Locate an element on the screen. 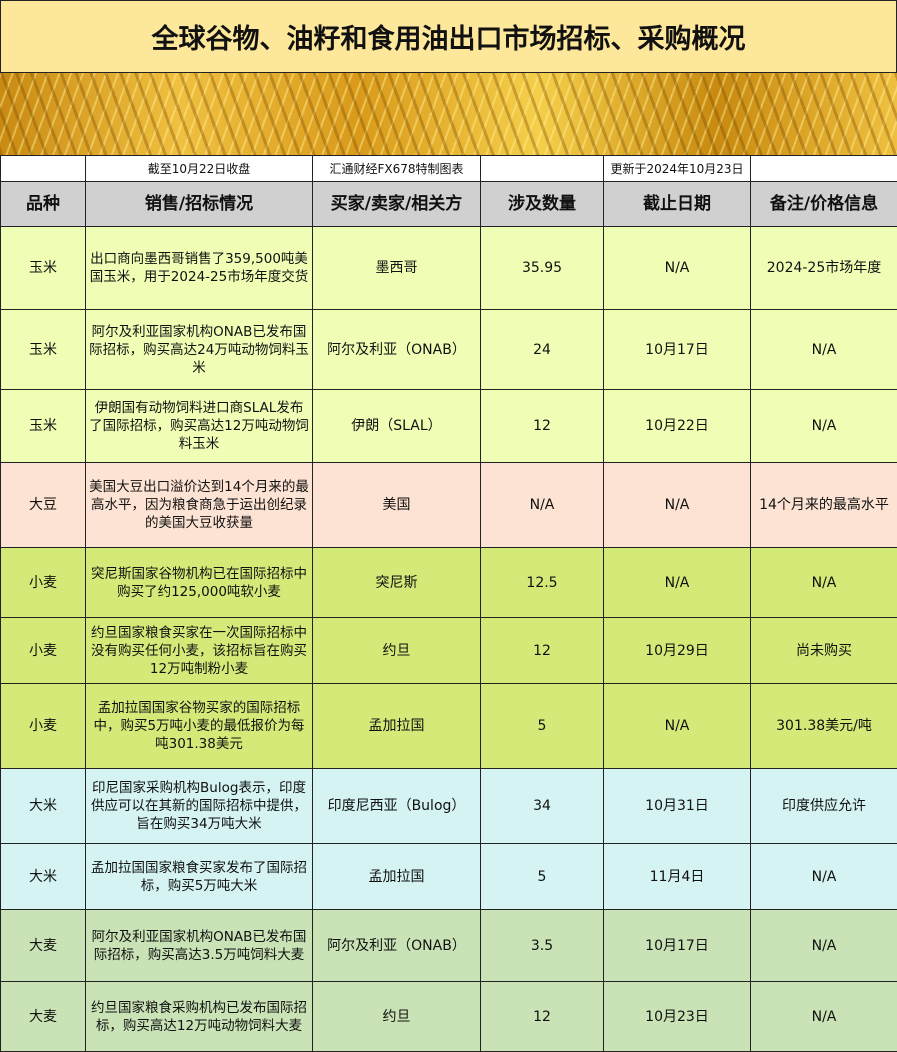 This screenshot has height=1052, width=897. cell-description: 约旦国家粮食买家在一次国际招标中没有购买任何小麦，该招标旨在购买12万吨制粉小麦 is located at coordinates (199, 651).